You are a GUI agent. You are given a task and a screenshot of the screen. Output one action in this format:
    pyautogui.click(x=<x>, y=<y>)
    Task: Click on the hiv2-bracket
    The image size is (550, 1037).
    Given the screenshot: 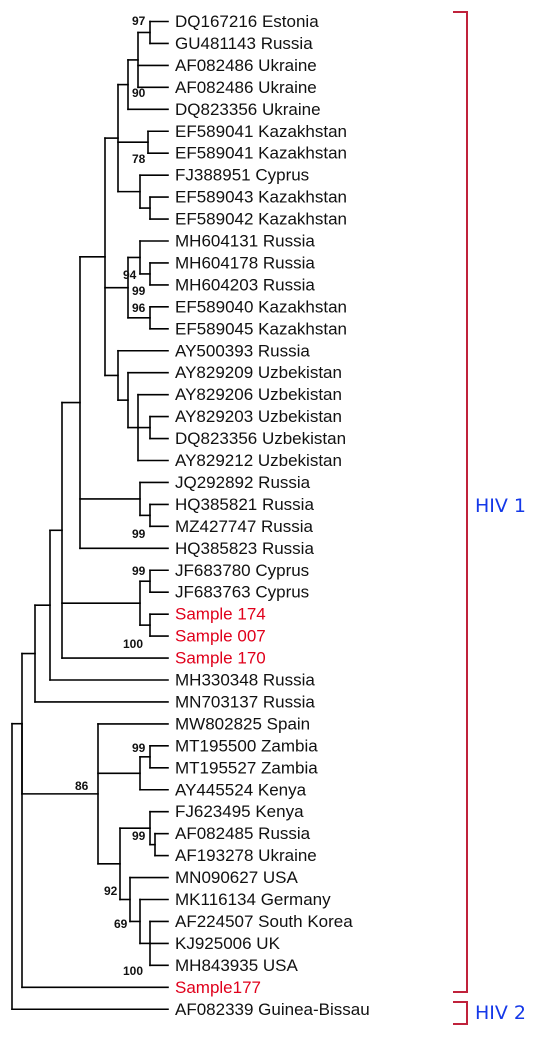 What is the action you would take?
    pyautogui.click(x=460, y=1013)
    